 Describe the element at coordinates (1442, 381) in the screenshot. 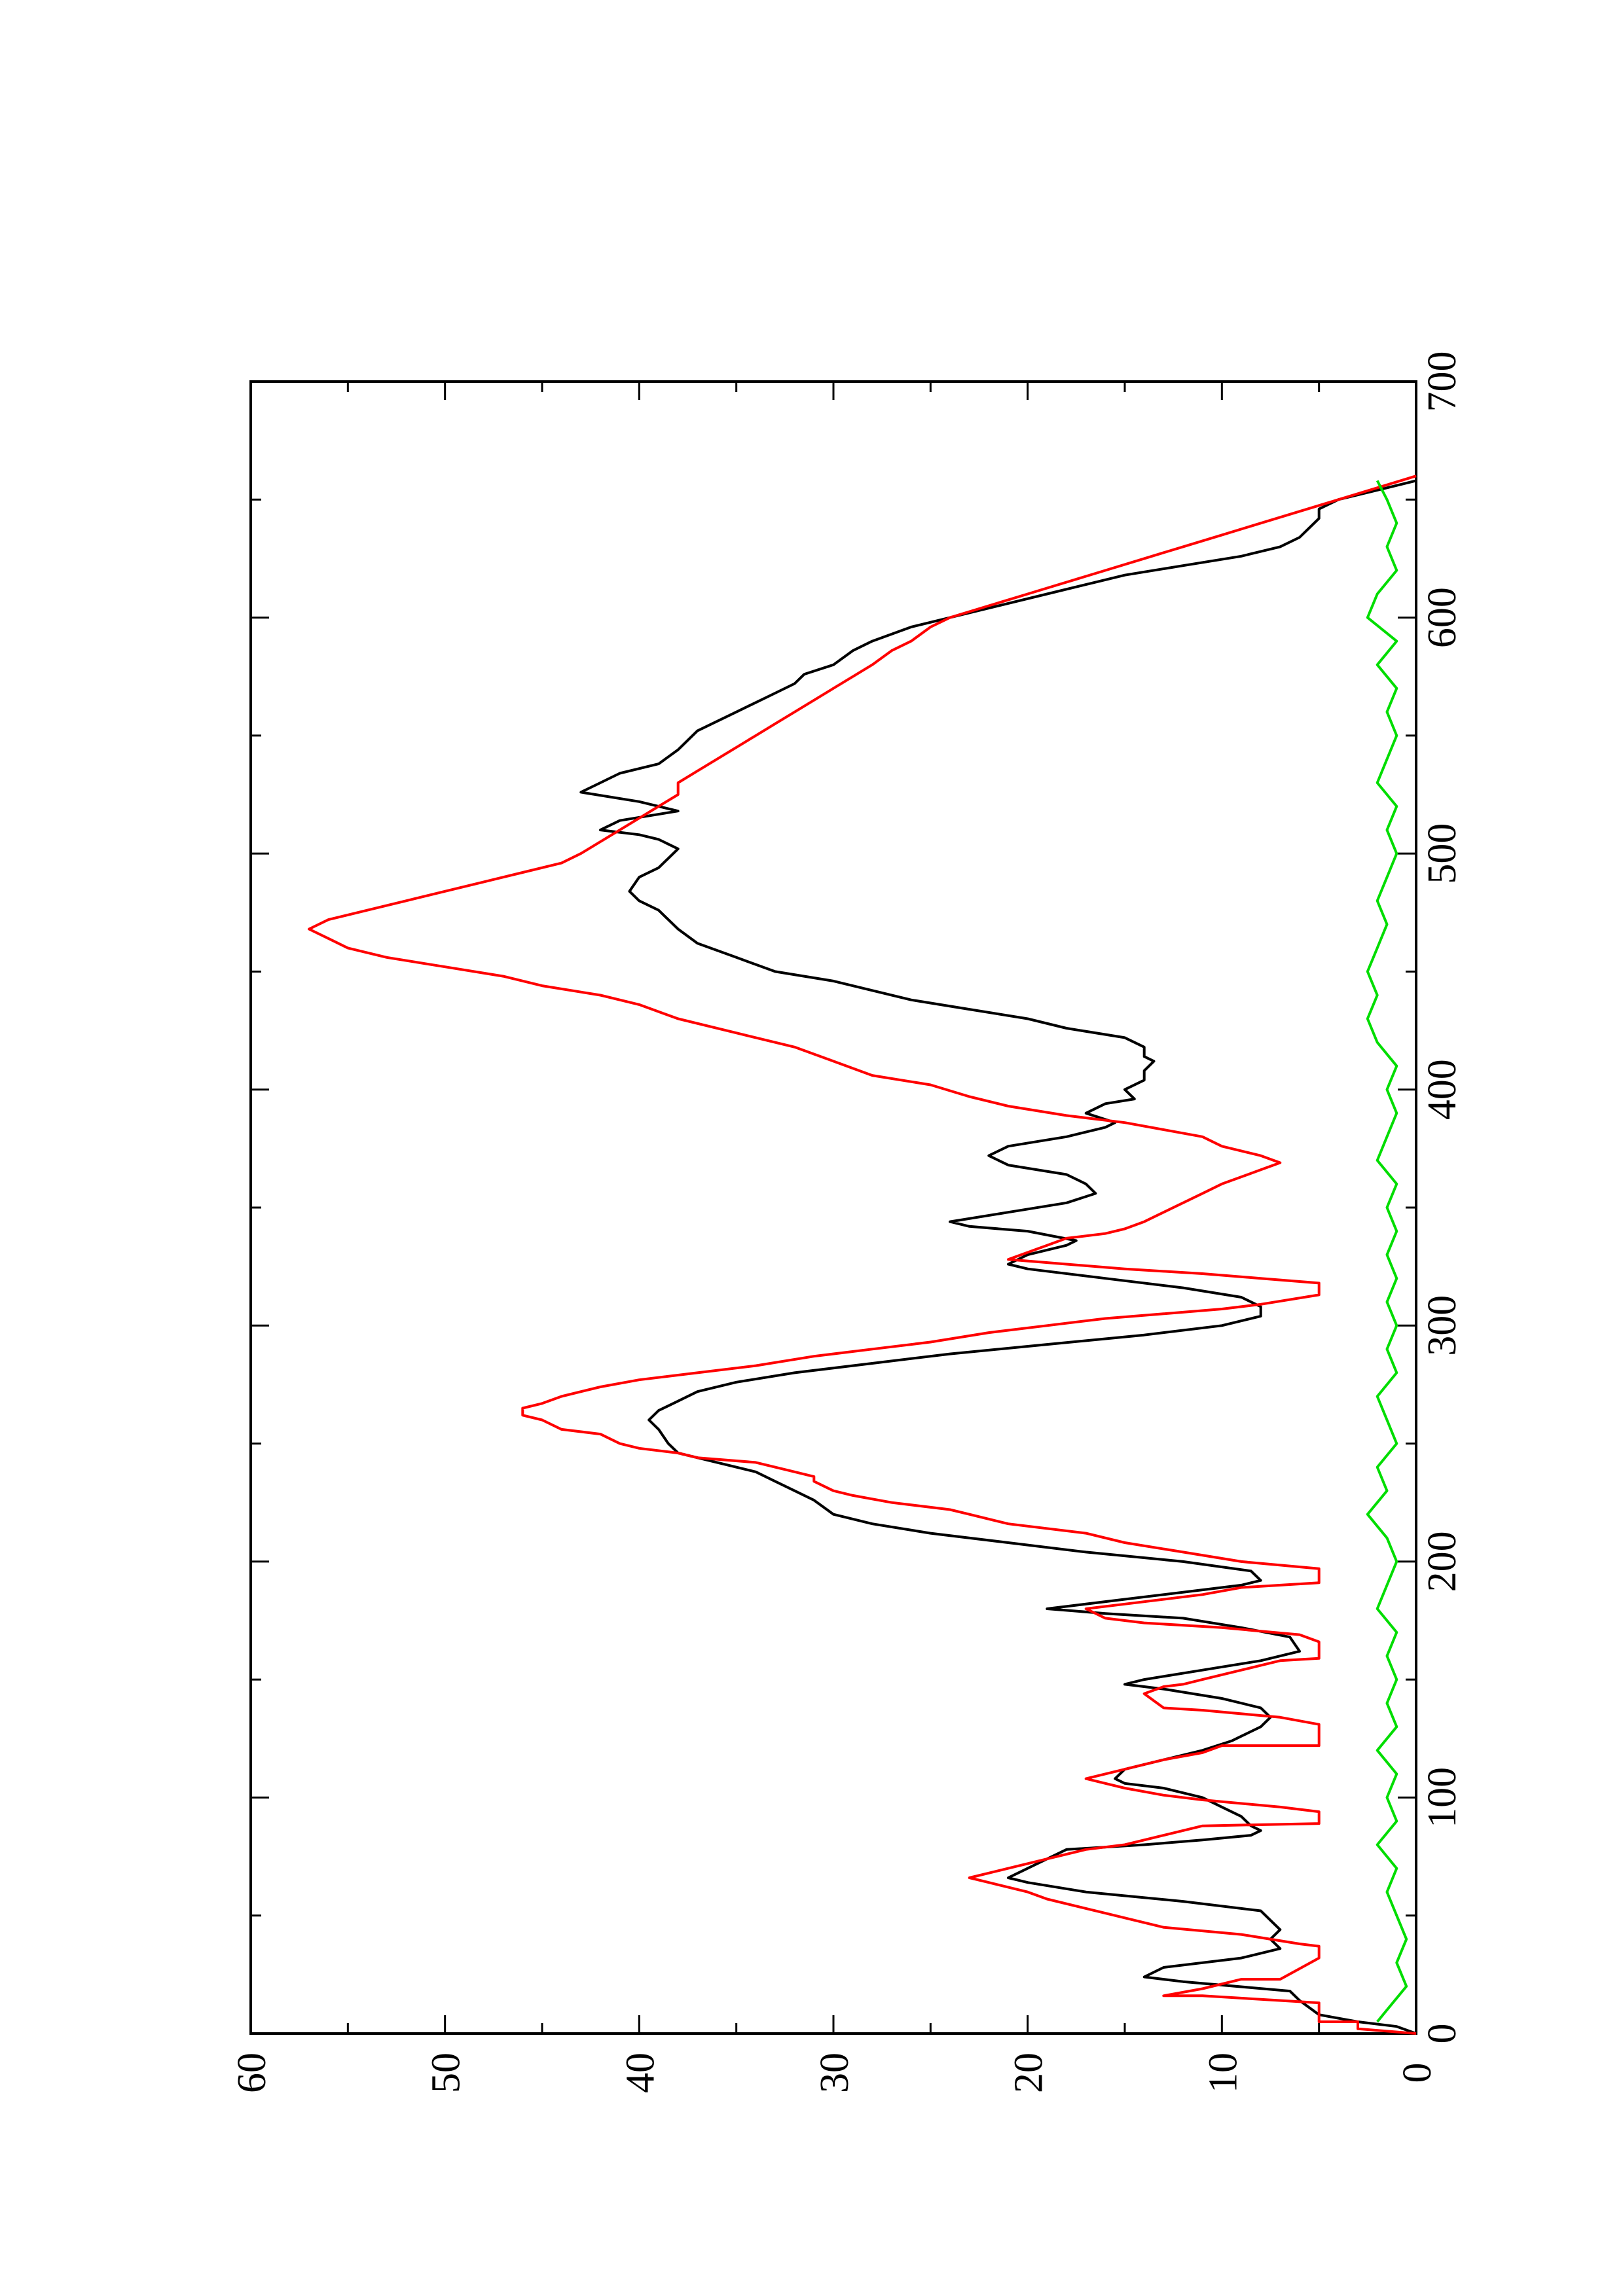

I see `x-tick-label: 700` at that location.